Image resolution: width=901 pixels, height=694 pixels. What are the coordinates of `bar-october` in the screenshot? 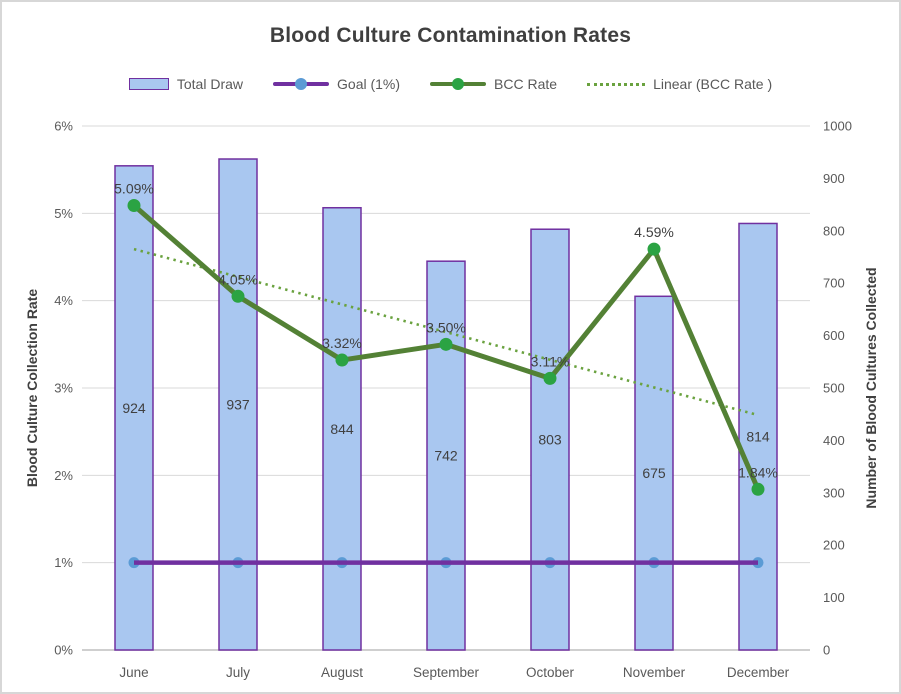 It's located at (550, 439).